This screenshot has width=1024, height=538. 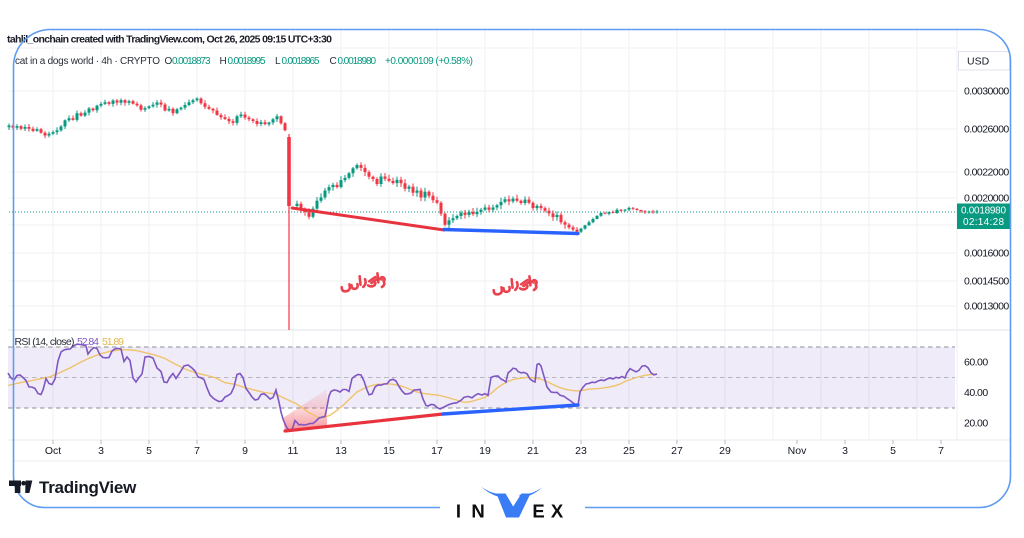 What do you see at coordinates (87, 61) in the screenshot?
I see `svg-text:cat in a dogs world · 4h · CRY: cat in a dogs world · 4h · CRYPTO` at bounding box center [87, 61].